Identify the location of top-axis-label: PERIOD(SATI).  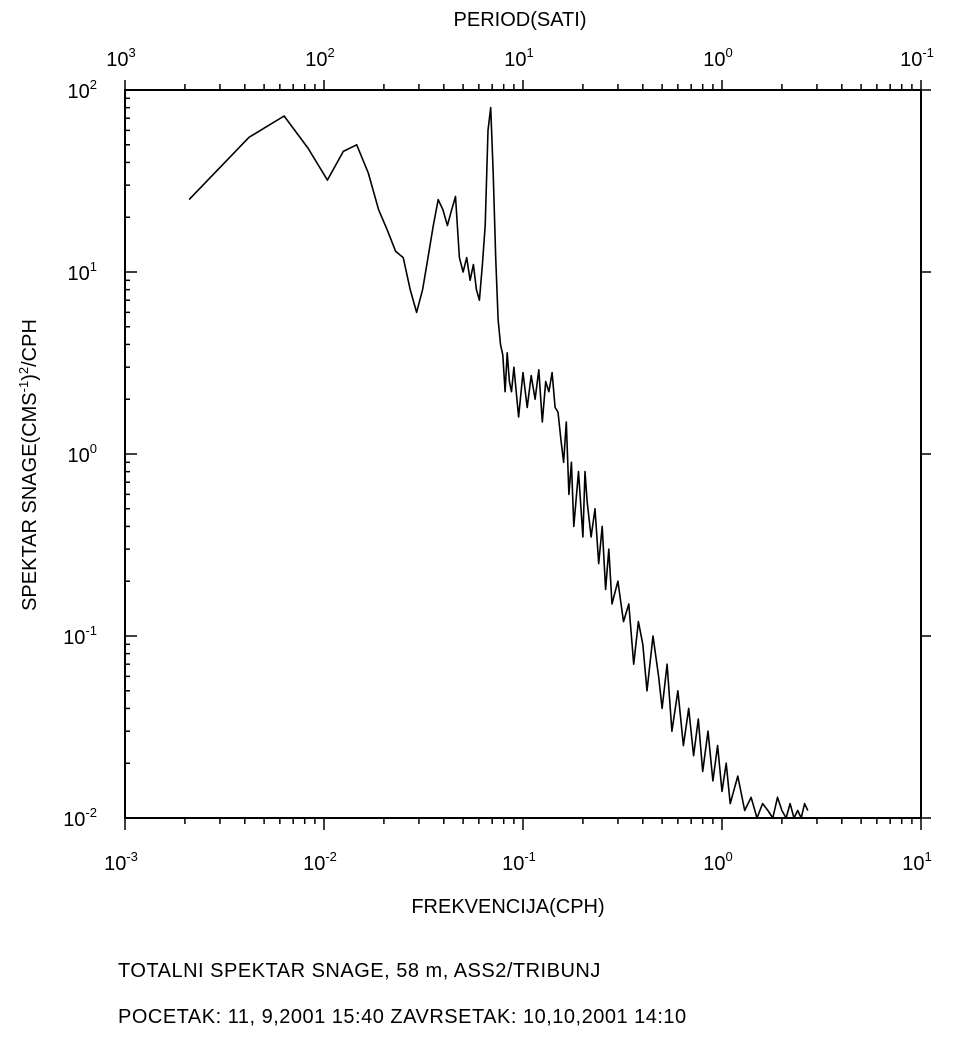
(520, 20).